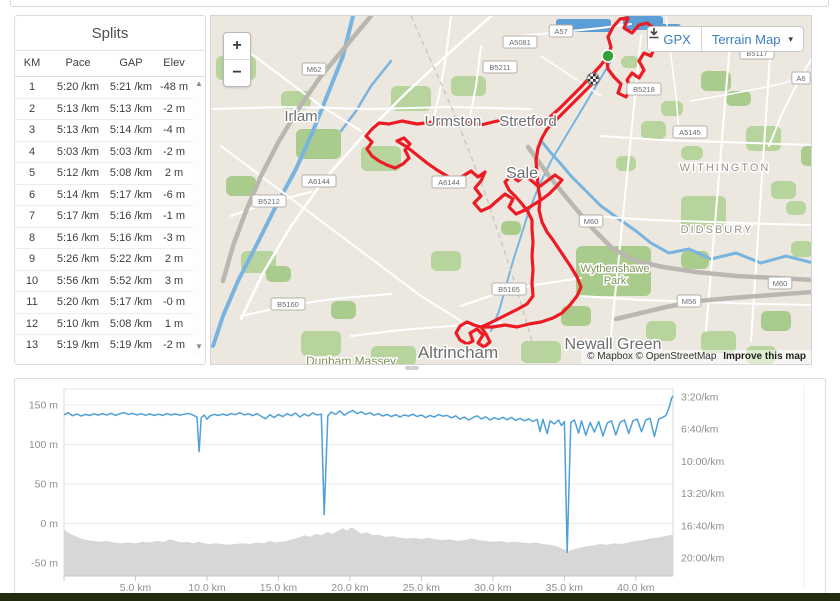 Image resolution: width=840 pixels, height=601 pixels. Describe the element at coordinates (174, 302) in the screenshot. I see `cell: -0 m` at that location.